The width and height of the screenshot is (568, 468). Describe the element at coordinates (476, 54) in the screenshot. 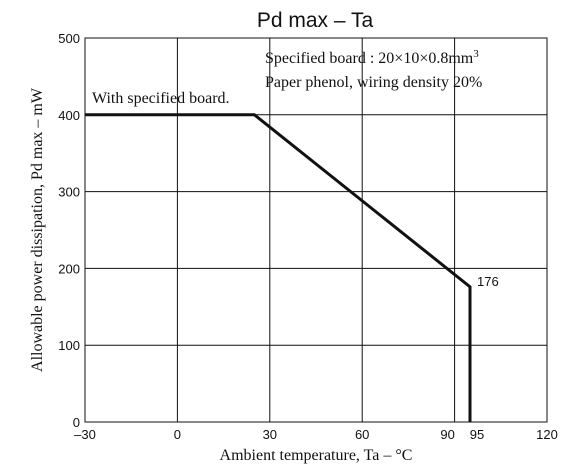

I see `annotation-board-spec-superscript: 3` at that location.